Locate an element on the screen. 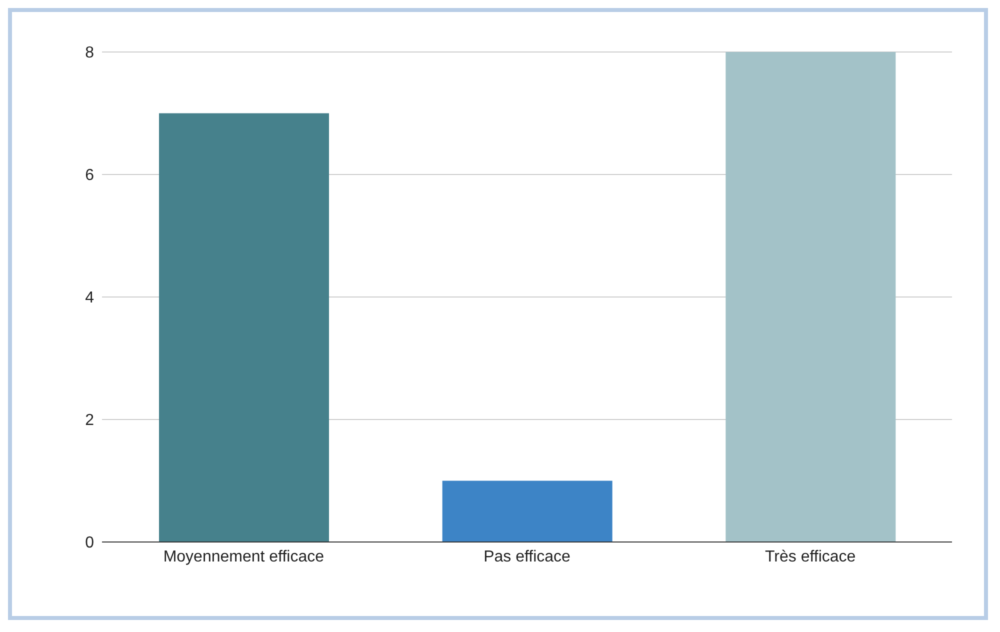  x-tick-label: Pas efficace is located at coordinates (527, 557).